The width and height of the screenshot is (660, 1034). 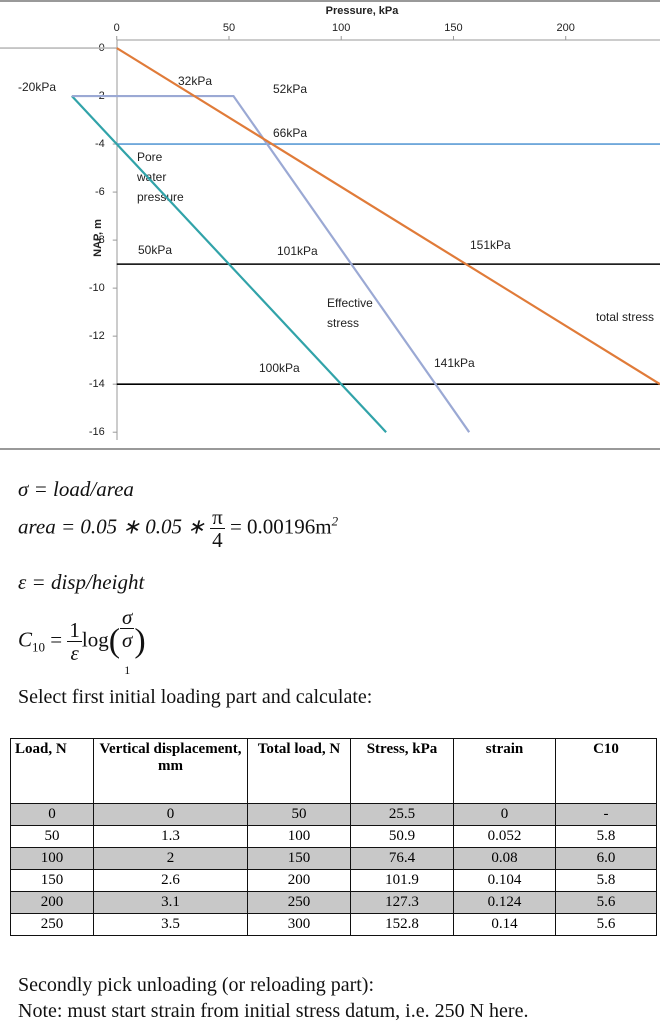 I want to click on formula-part: σ, so click(x=127, y=640).